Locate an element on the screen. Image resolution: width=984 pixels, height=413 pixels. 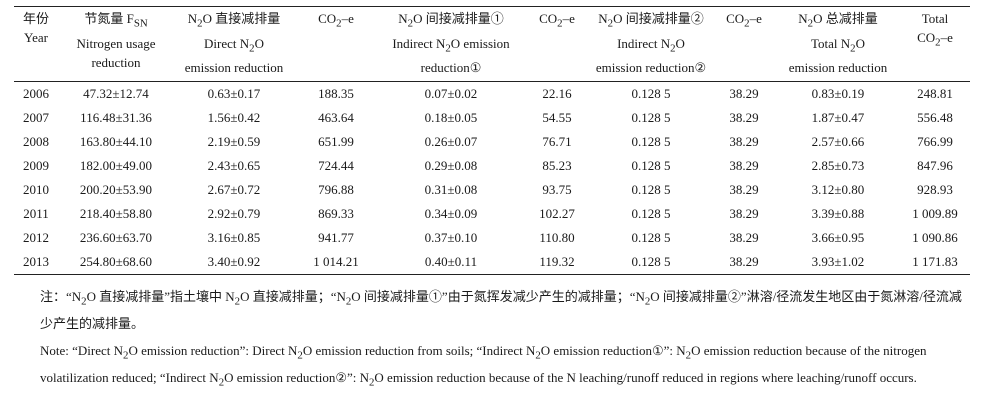
table-cell: 724.44 is located at coordinates (336, 166).